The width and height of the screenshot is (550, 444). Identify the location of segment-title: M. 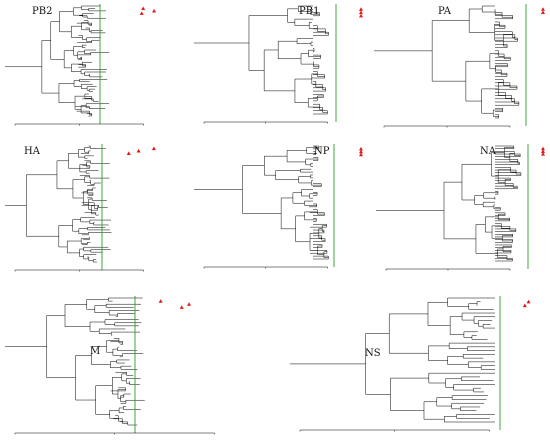
(95, 351).